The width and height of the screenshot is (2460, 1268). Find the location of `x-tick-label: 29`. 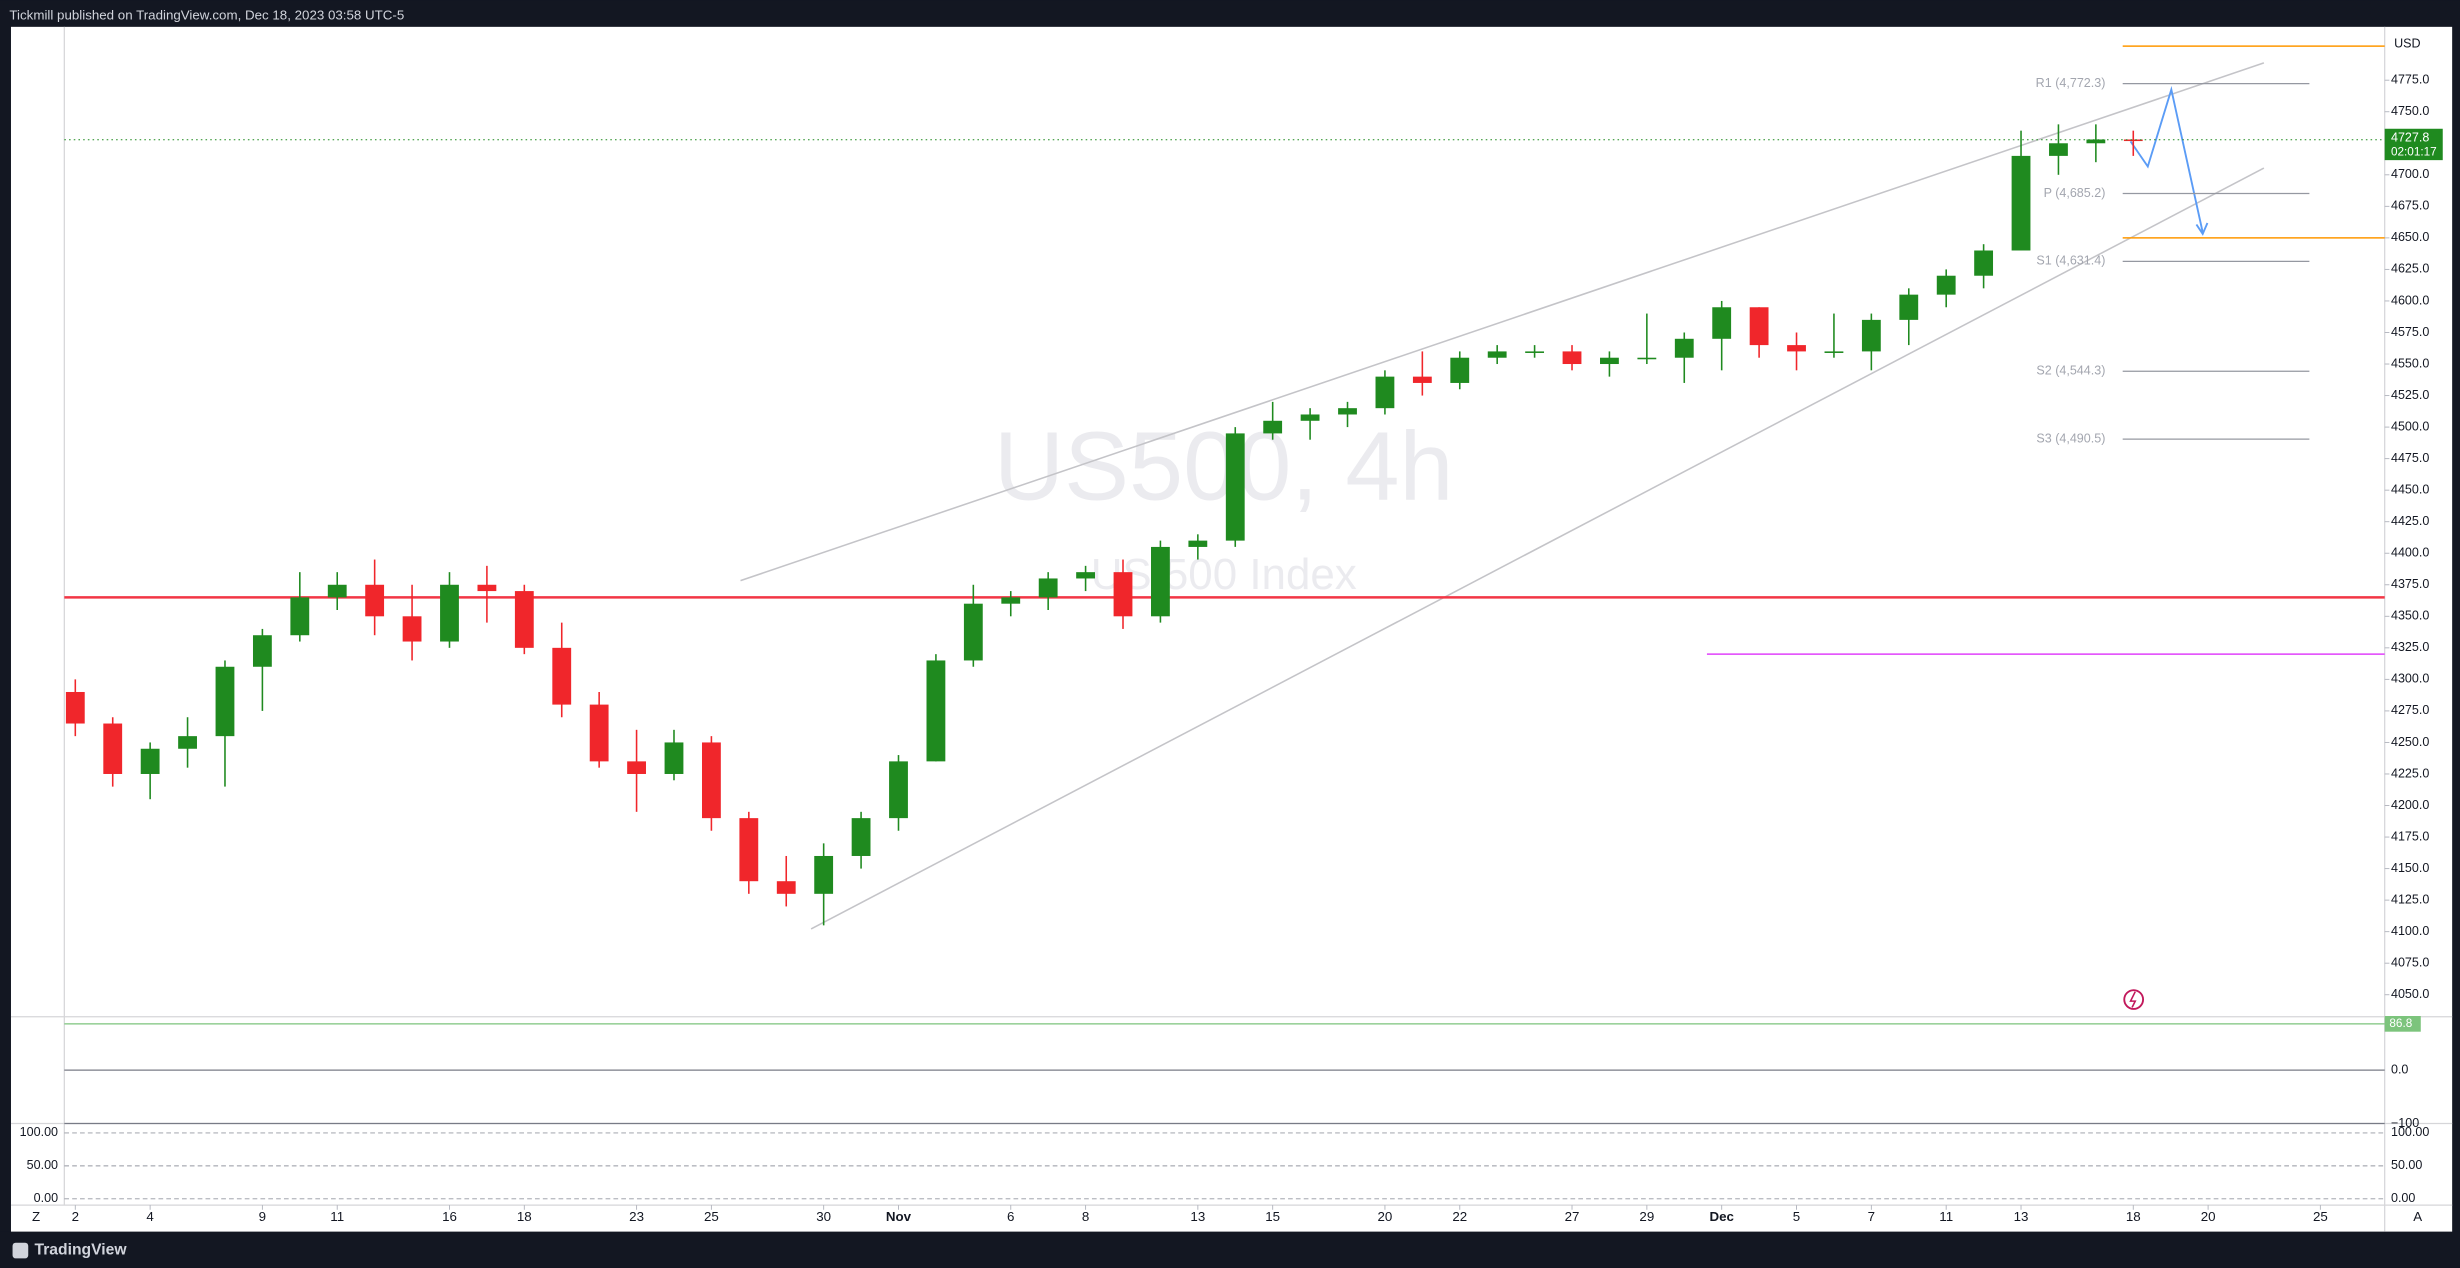

x-tick-label: 29 is located at coordinates (1646, 1216).